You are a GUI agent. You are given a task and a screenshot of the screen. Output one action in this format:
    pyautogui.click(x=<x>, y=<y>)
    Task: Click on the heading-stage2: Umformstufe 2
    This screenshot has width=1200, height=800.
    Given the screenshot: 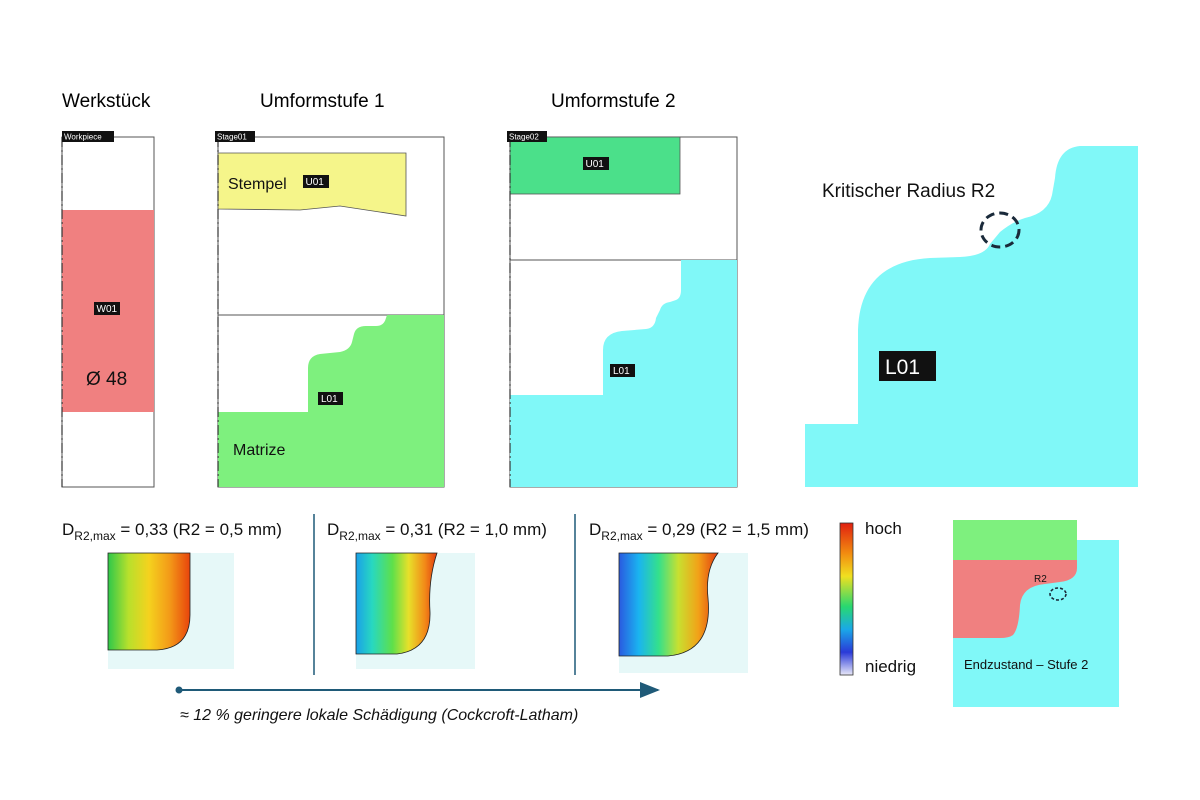 What is the action you would take?
    pyautogui.click(x=613, y=101)
    